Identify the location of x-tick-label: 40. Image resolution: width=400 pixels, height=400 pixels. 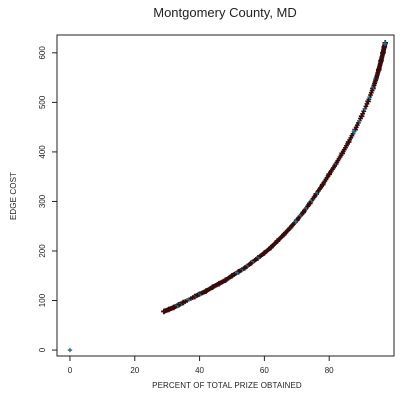
(199, 370).